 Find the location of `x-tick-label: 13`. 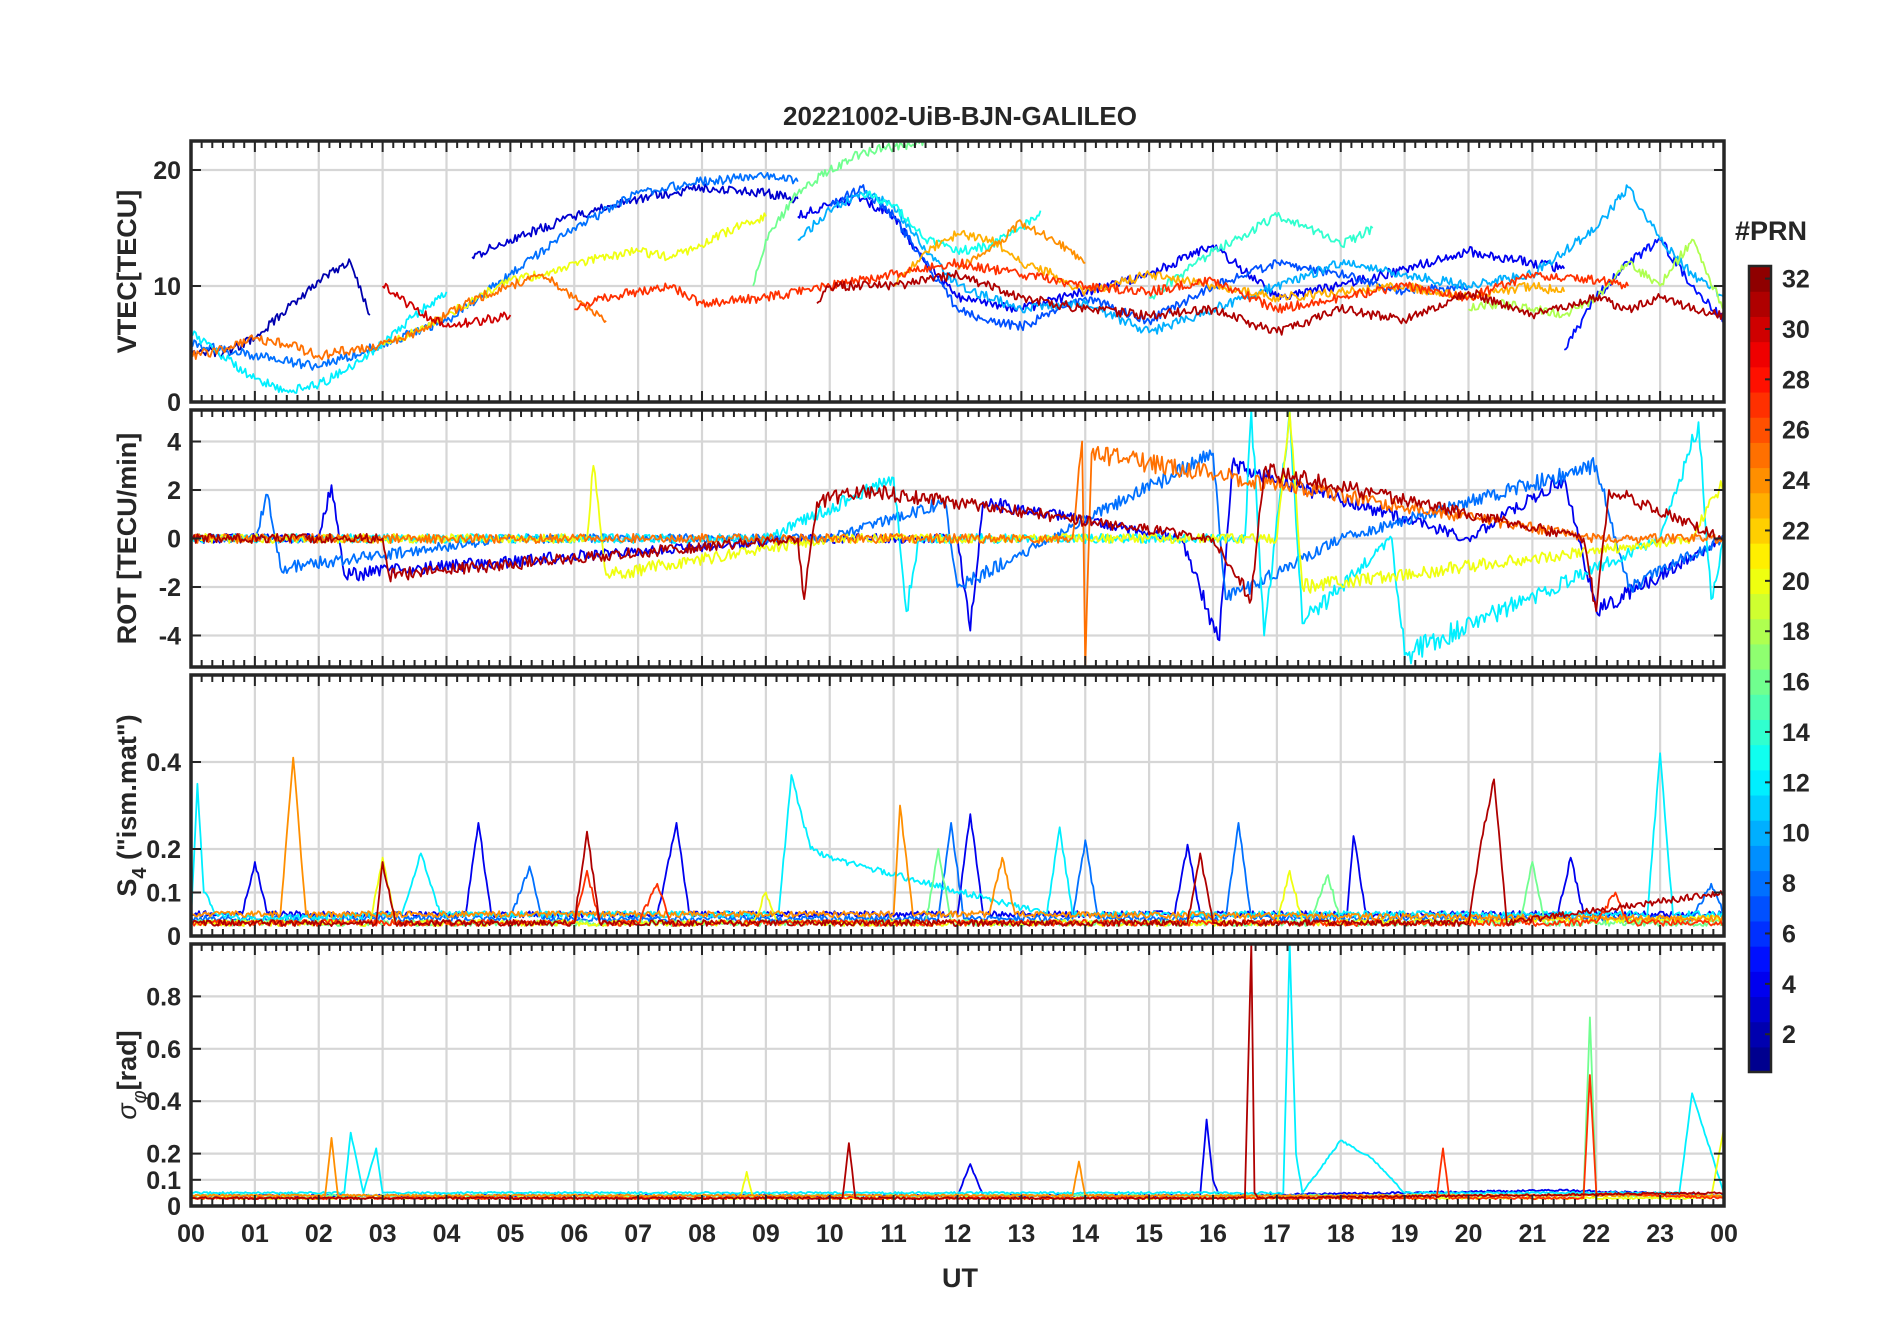

x-tick-label: 13 is located at coordinates (1021, 1234).